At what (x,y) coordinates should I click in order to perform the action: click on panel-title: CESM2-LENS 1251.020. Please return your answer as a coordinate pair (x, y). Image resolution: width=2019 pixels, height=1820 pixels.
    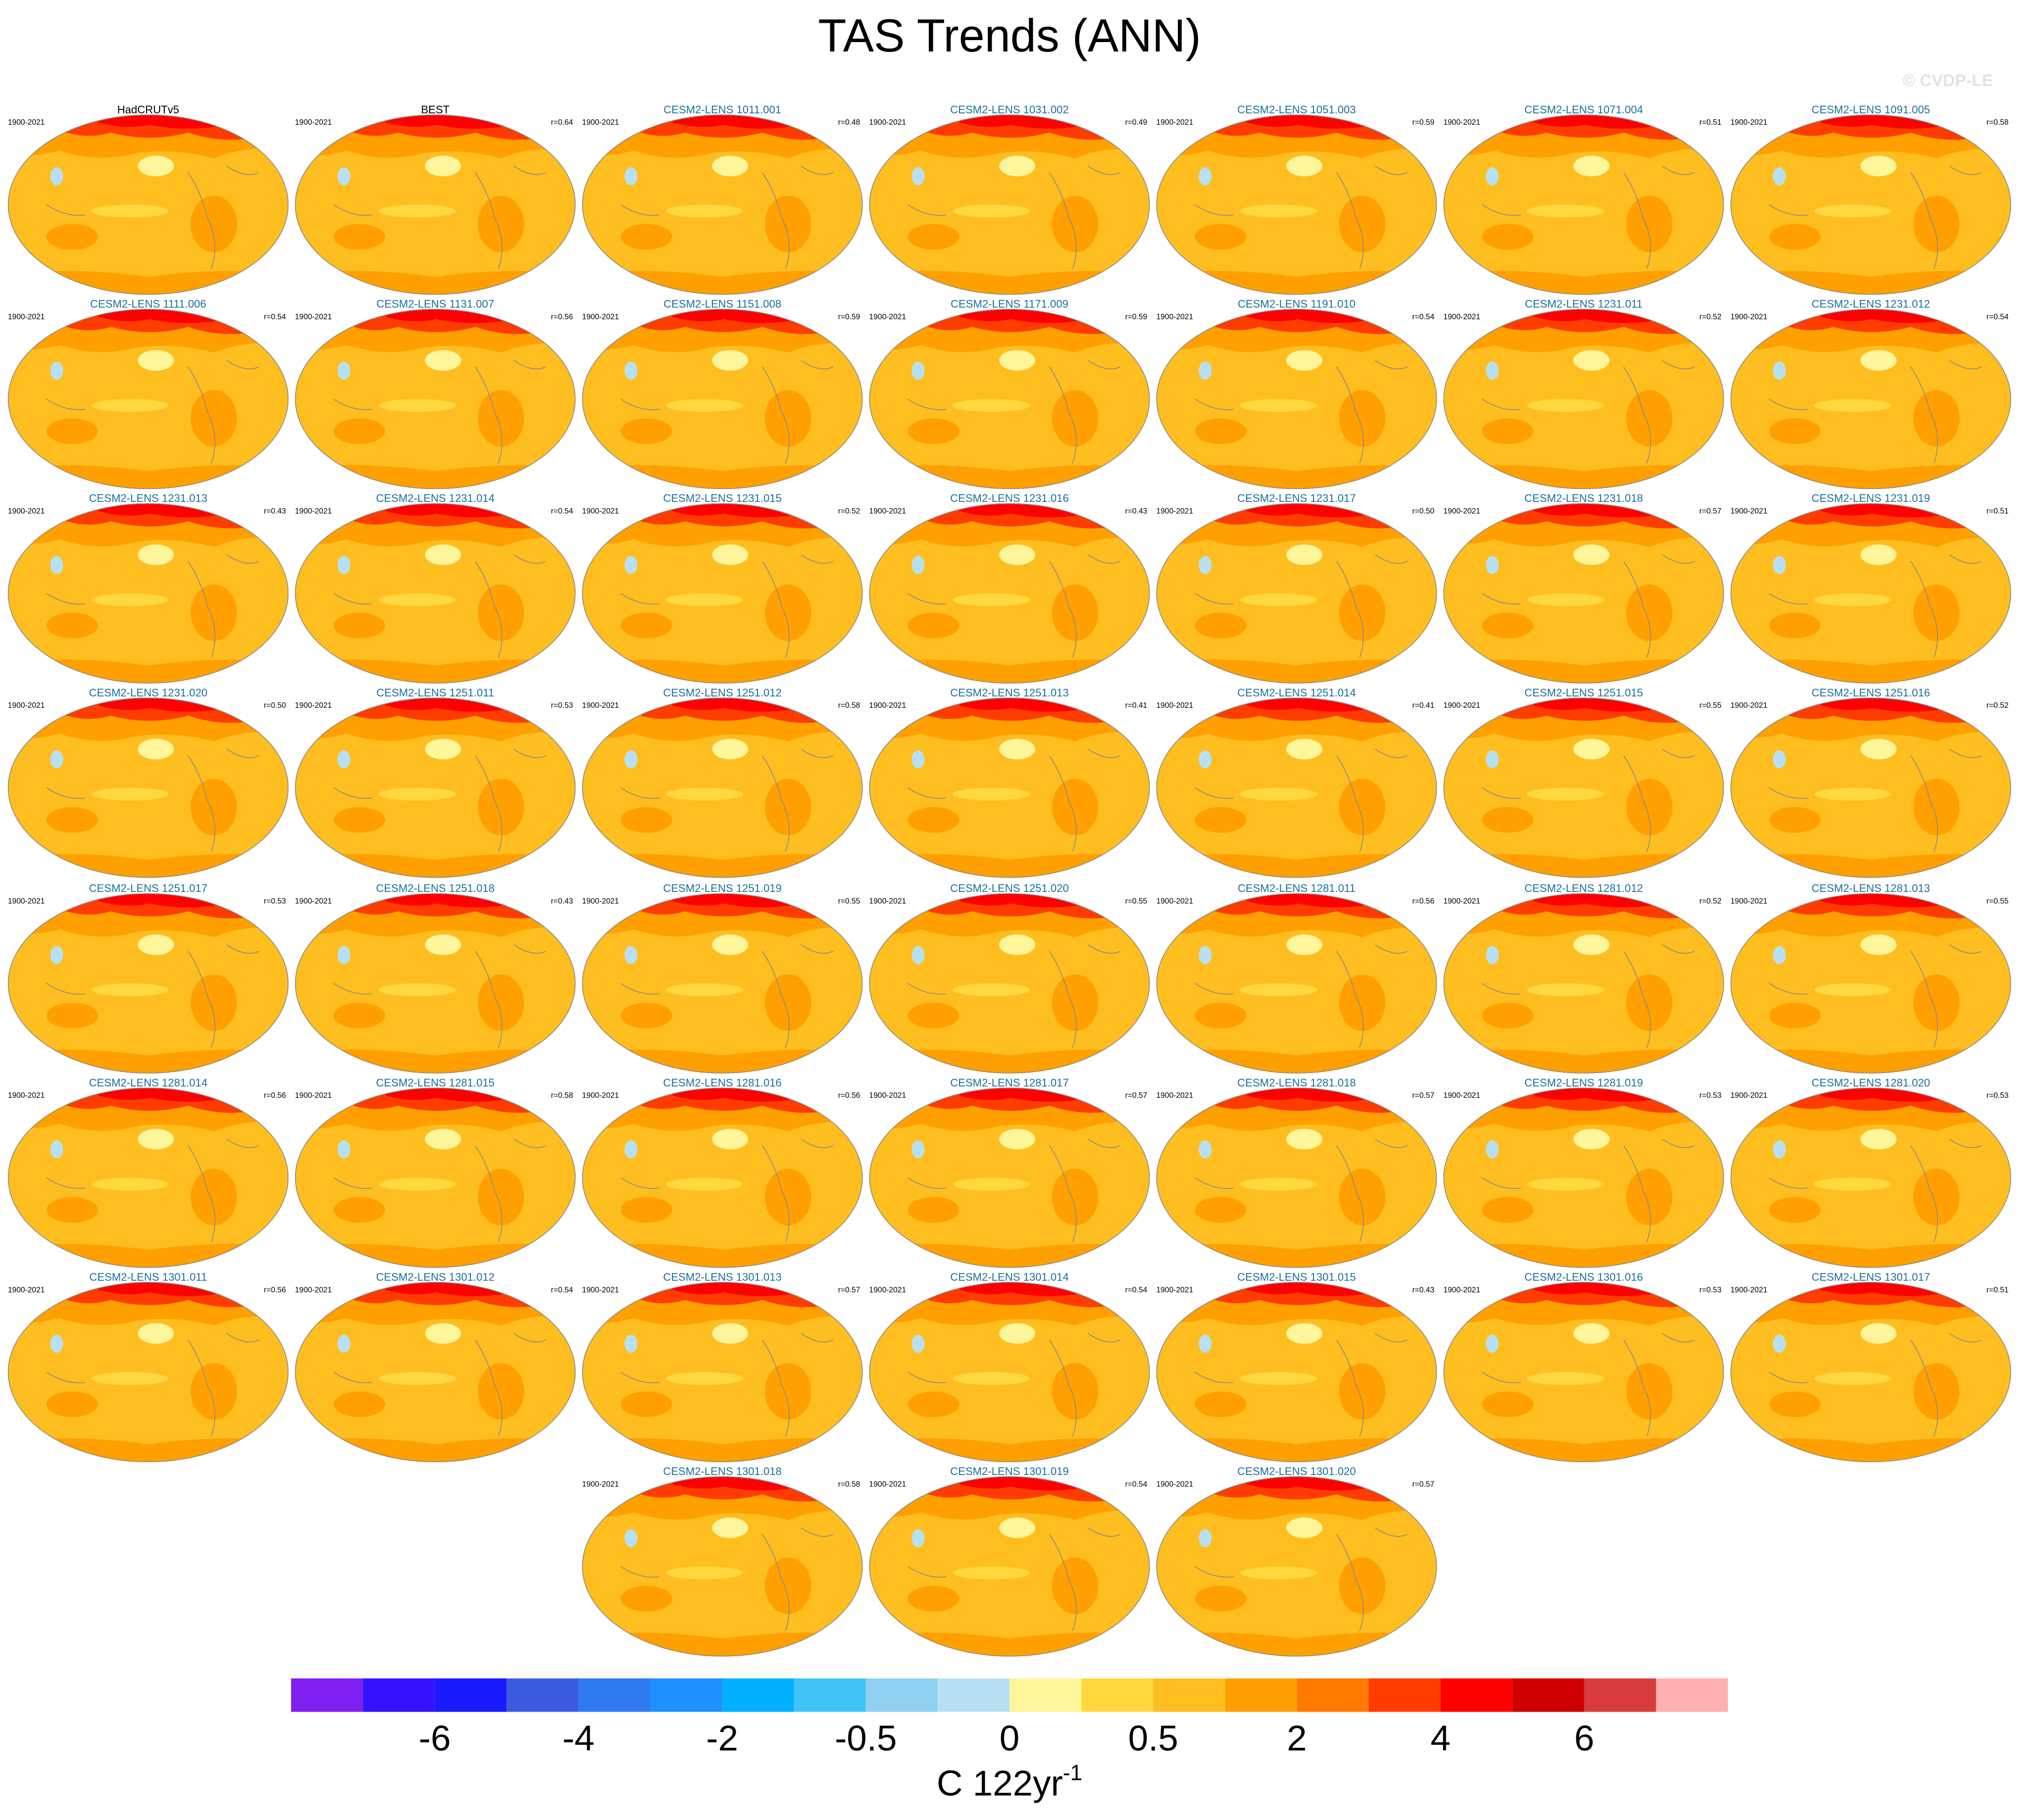
    Looking at the image, I should click on (1009, 888).